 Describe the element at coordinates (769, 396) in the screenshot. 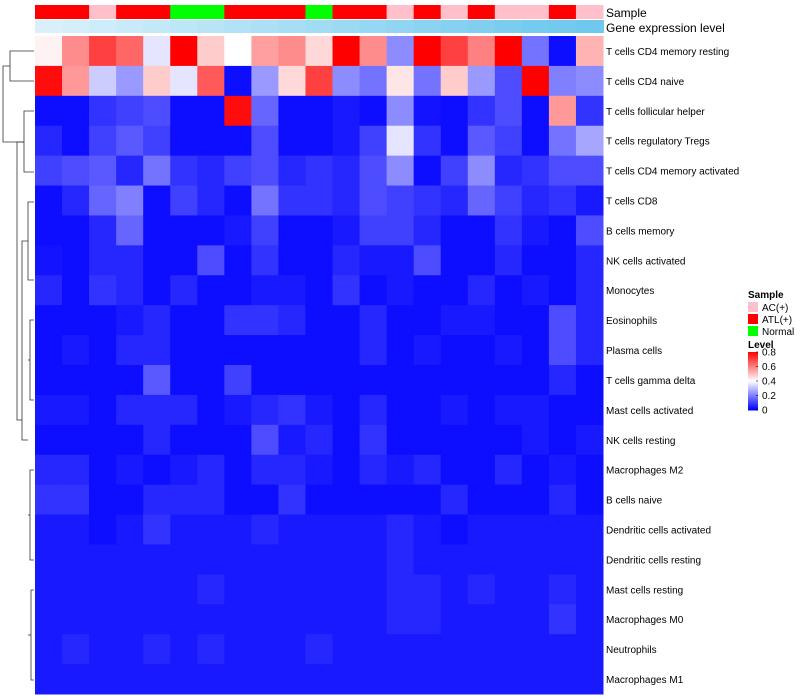

I see `level-tick-label: 0.2` at that location.